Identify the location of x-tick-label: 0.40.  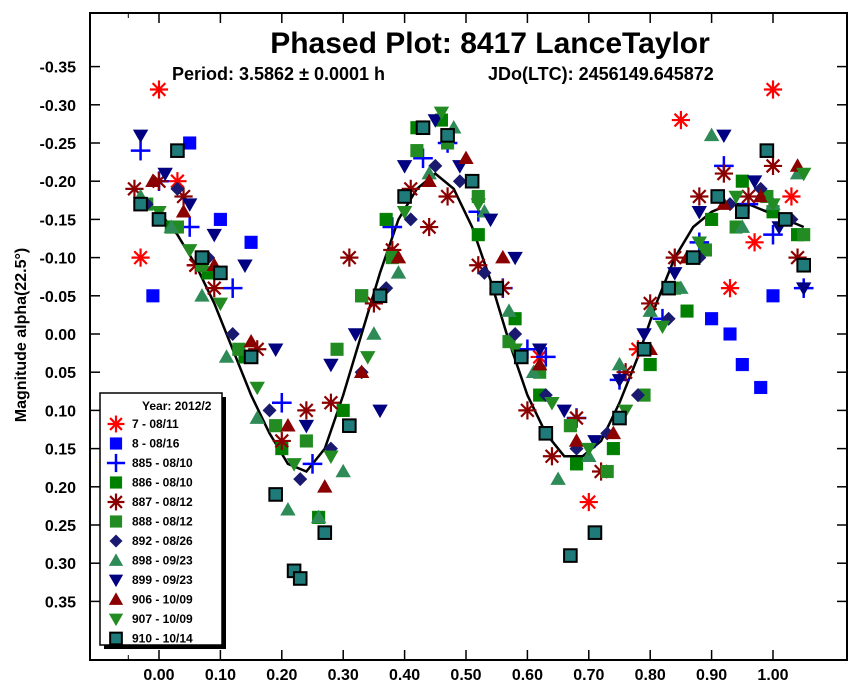
(404, 675).